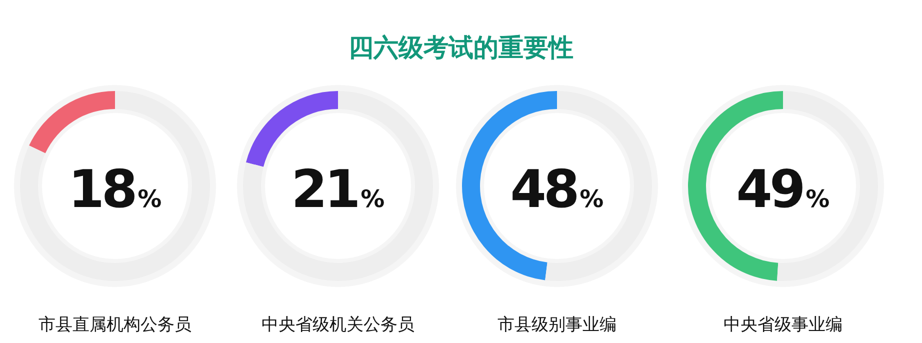 Image resolution: width=922 pixels, height=343 pixels. Describe the element at coordinates (338, 325) in the screenshot. I see `text: 中央省级机关公务员` at that location.